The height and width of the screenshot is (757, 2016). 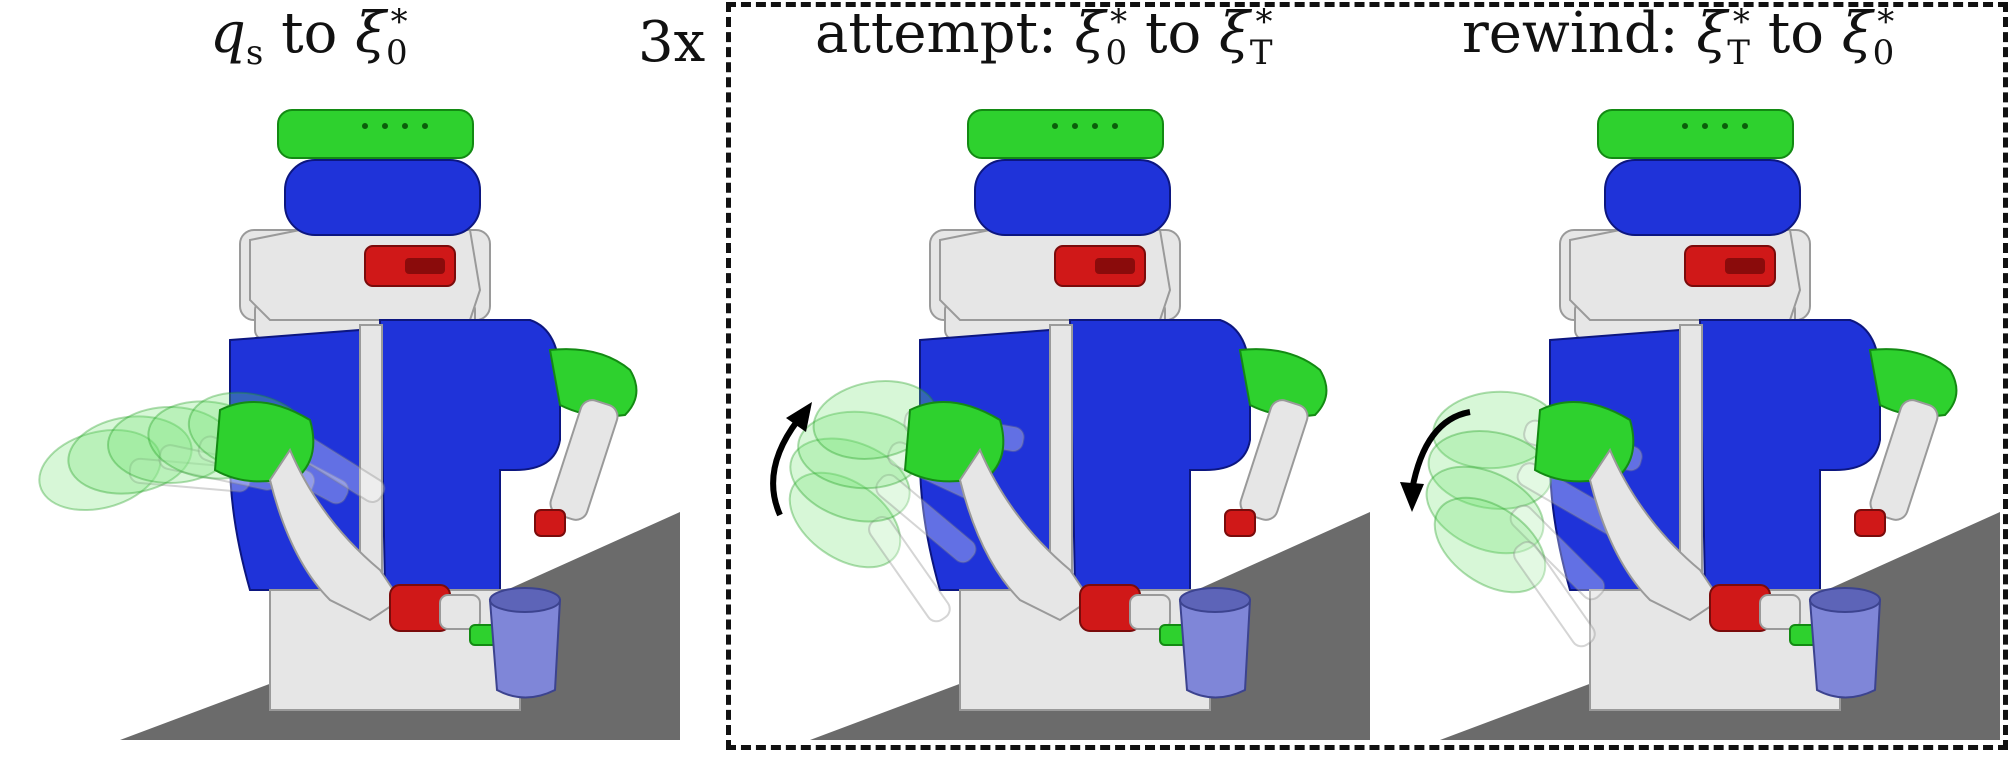 I want to click on caption-from: ξT*, so click(x=1723, y=37).